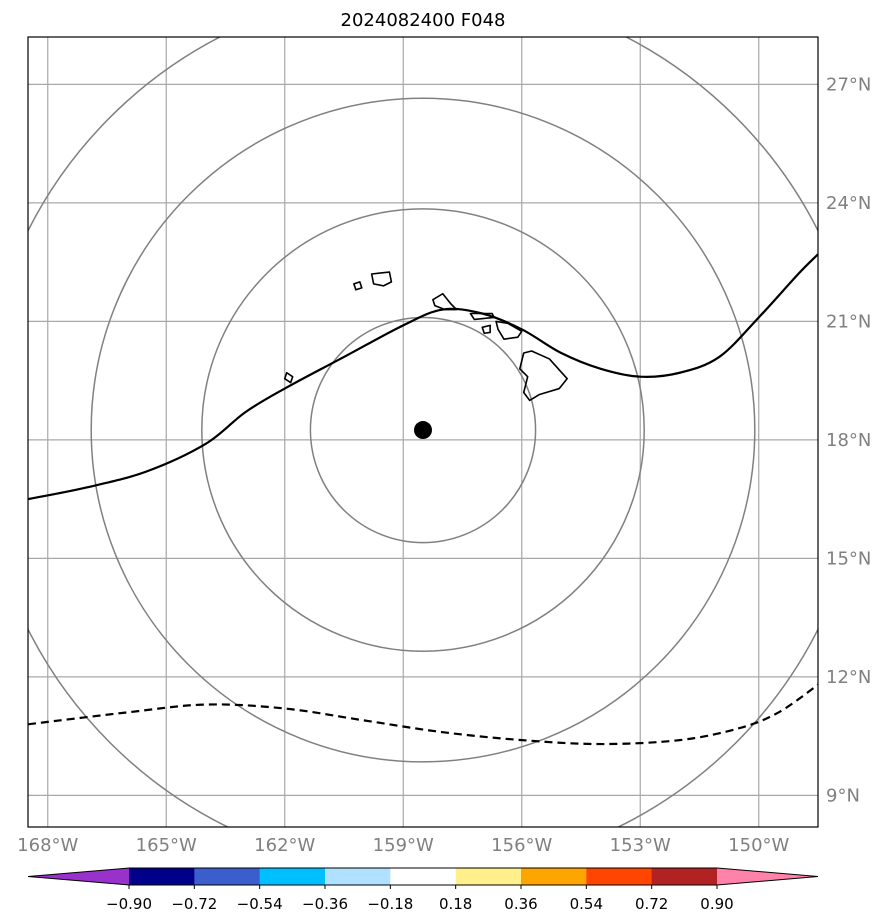 The height and width of the screenshot is (924, 888). I want to click on colorbar-label-5: 0.18, so click(455, 904).